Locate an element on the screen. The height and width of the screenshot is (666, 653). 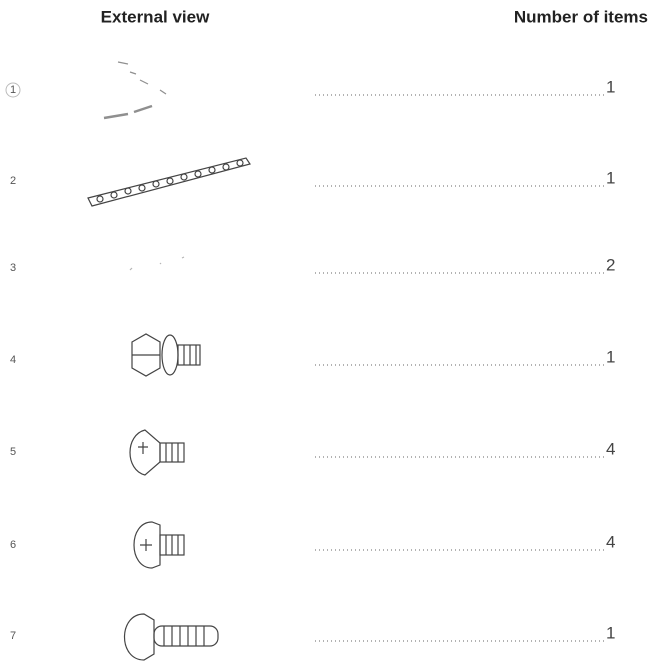
item-number: 7 is located at coordinates (13, 636).